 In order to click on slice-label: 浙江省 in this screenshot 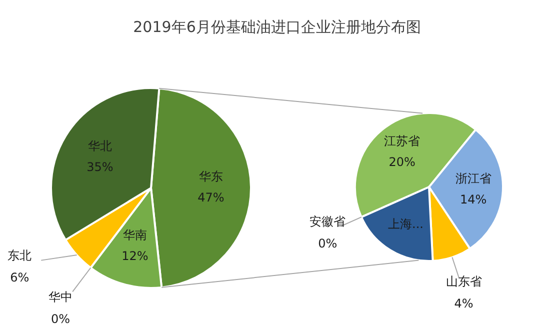, I will do `click(473, 178)`.